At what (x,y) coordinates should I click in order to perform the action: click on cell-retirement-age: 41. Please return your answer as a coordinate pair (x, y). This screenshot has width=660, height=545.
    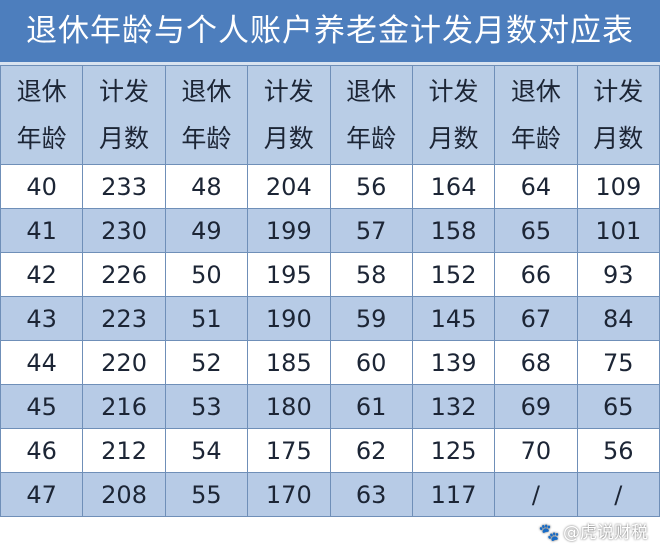
    Looking at the image, I should click on (42, 230).